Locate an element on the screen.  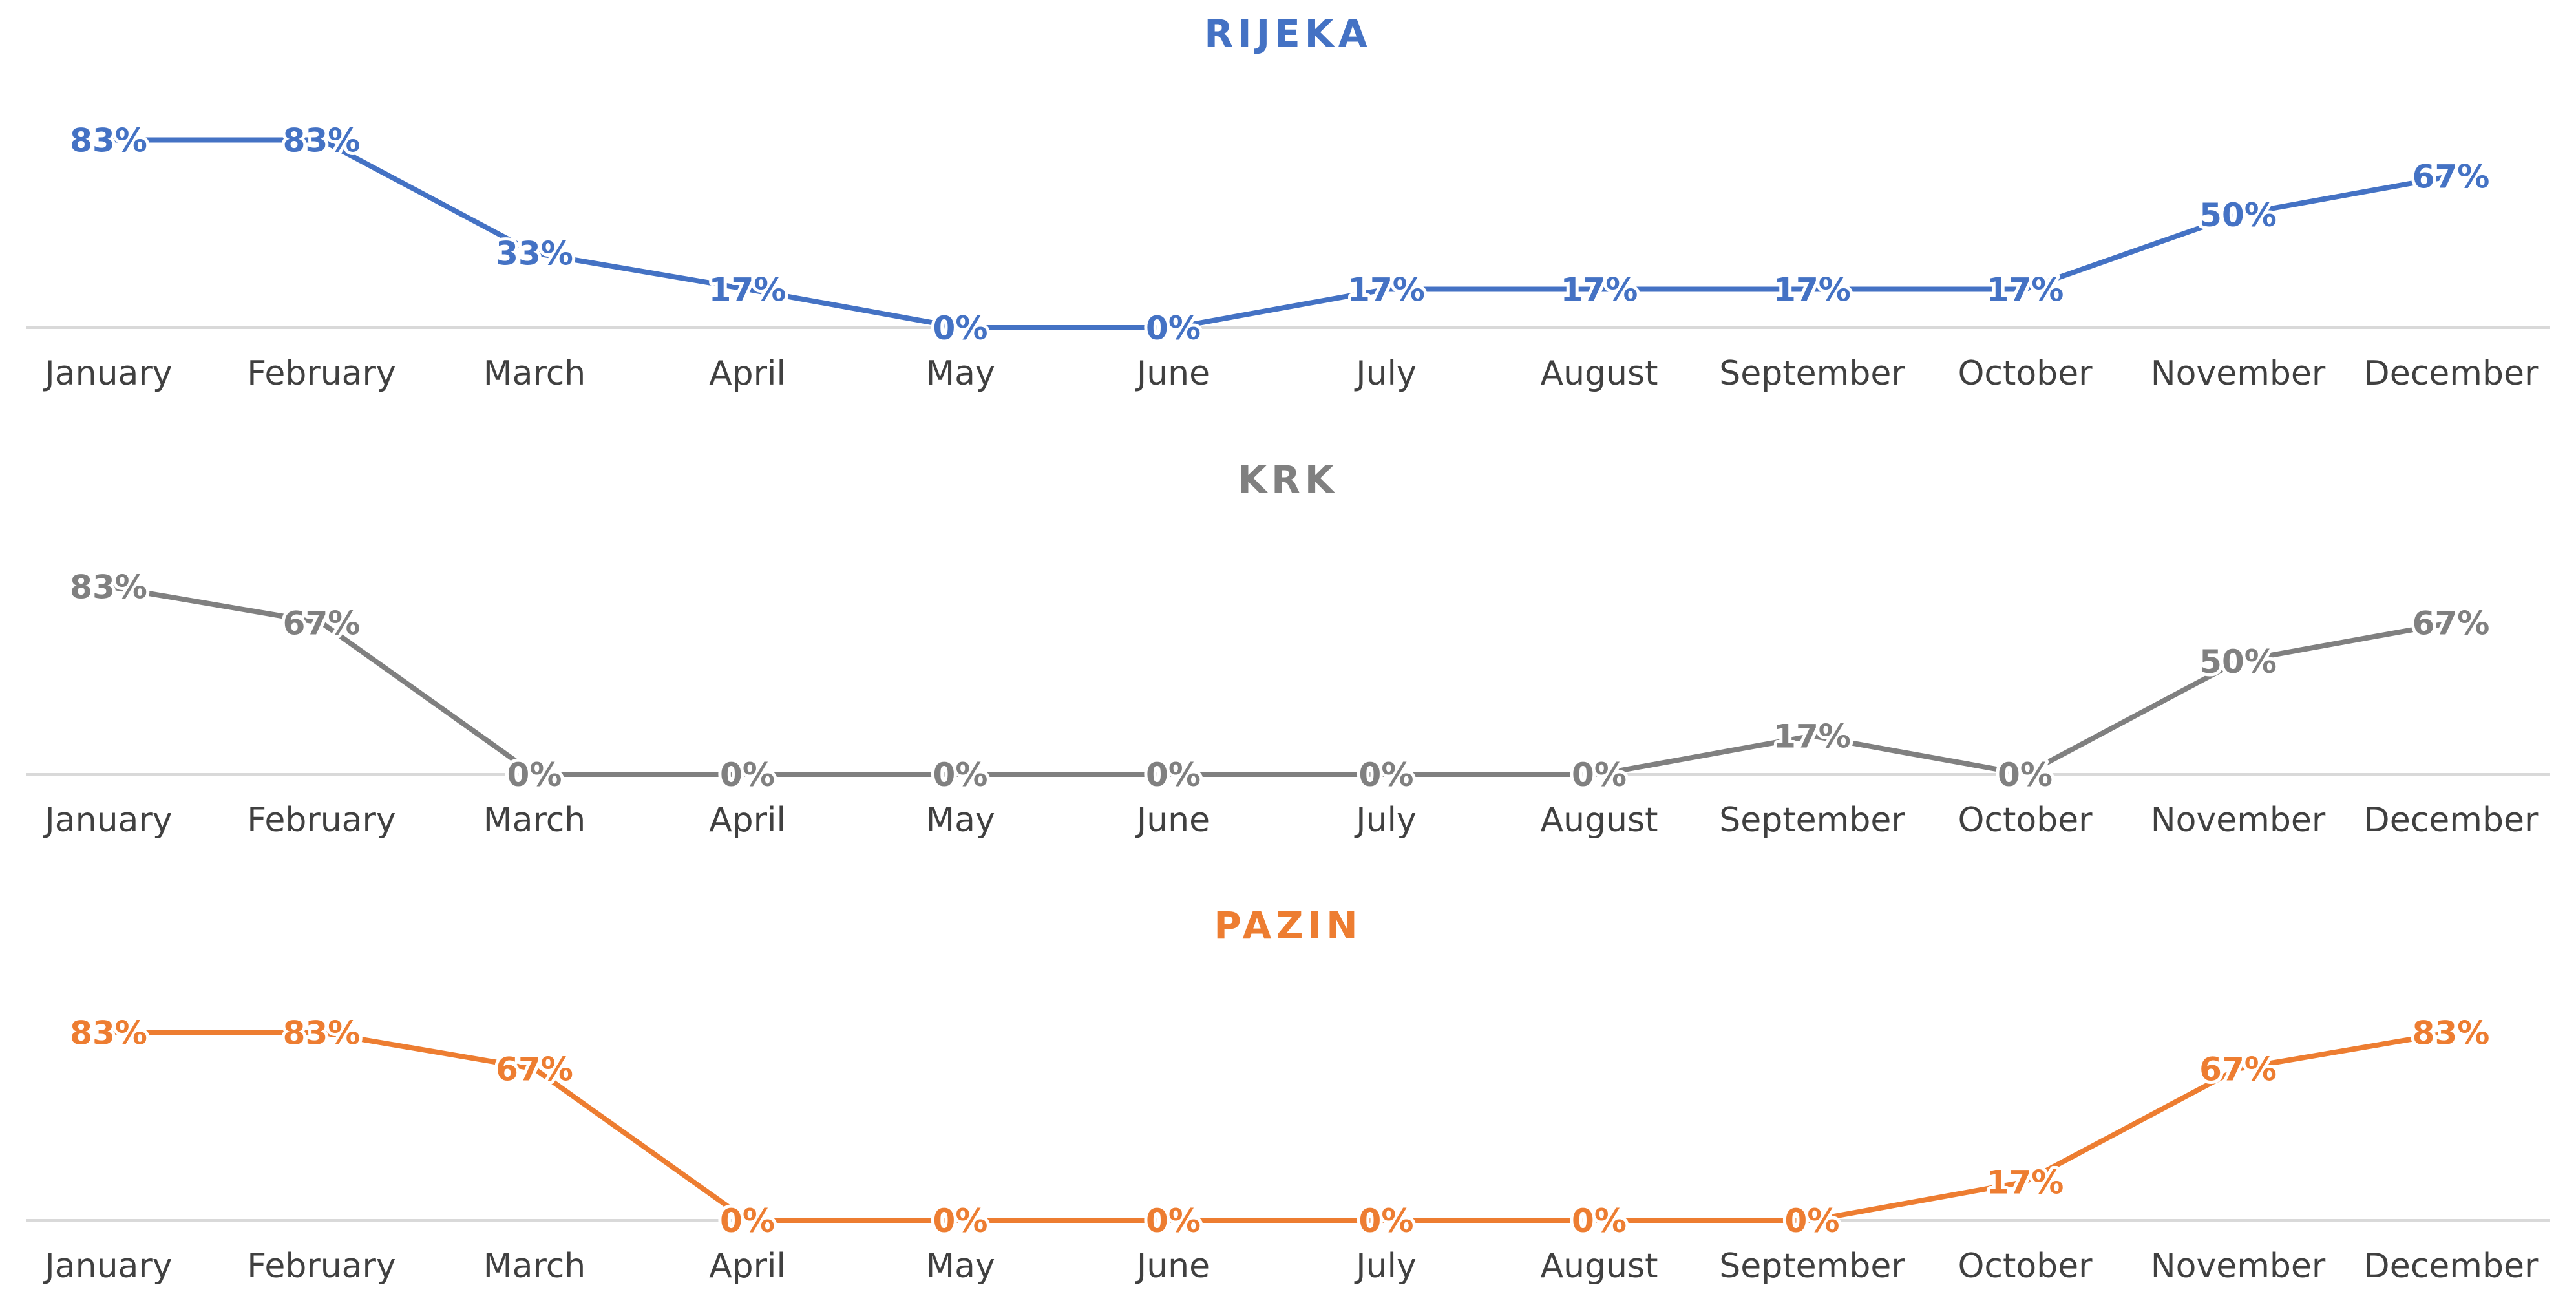
data-label: 33% is located at coordinates (534, 254).